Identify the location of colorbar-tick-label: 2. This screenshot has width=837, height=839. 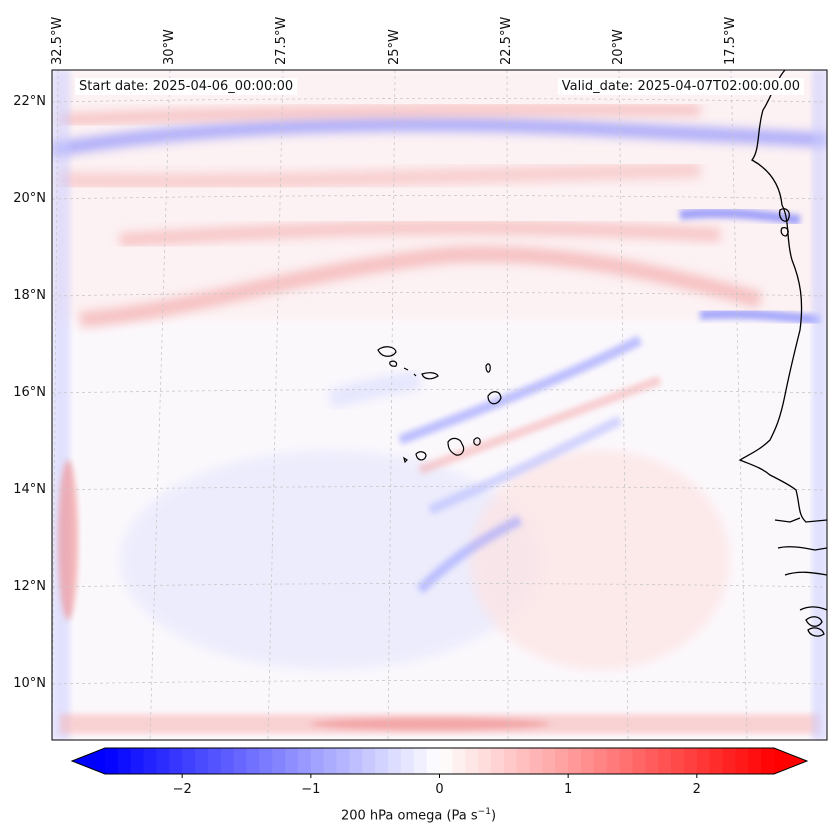
(696, 789).